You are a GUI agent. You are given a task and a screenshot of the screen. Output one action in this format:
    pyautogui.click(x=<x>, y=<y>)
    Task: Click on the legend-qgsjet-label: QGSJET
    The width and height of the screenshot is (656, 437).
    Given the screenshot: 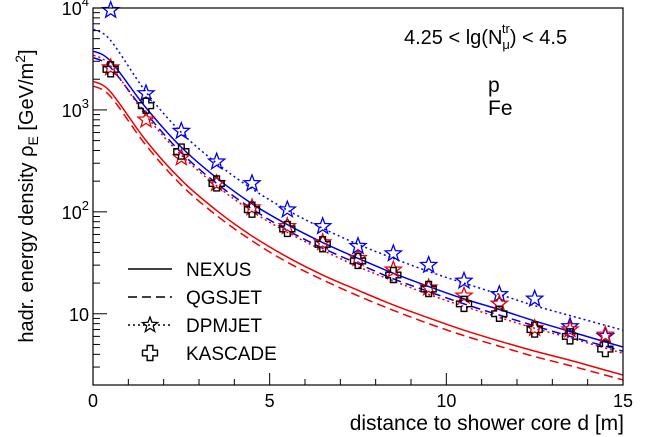 What is the action you would take?
    pyautogui.click(x=224, y=298)
    